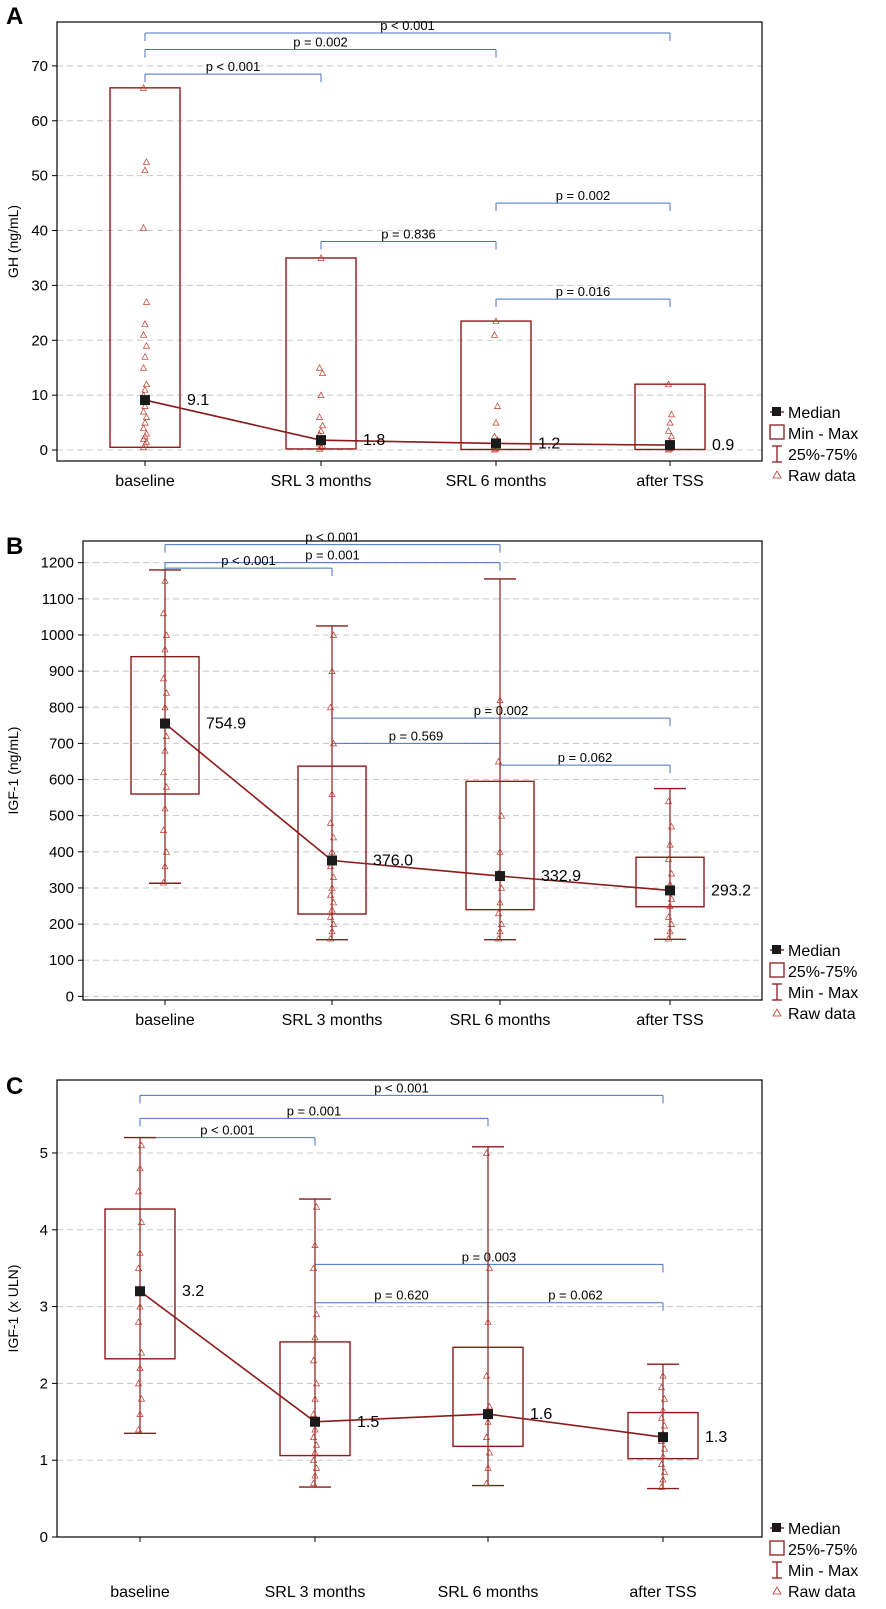  What do you see at coordinates (39, 121) in the screenshot?
I see `y-tick-label: 60` at bounding box center [39, 121].